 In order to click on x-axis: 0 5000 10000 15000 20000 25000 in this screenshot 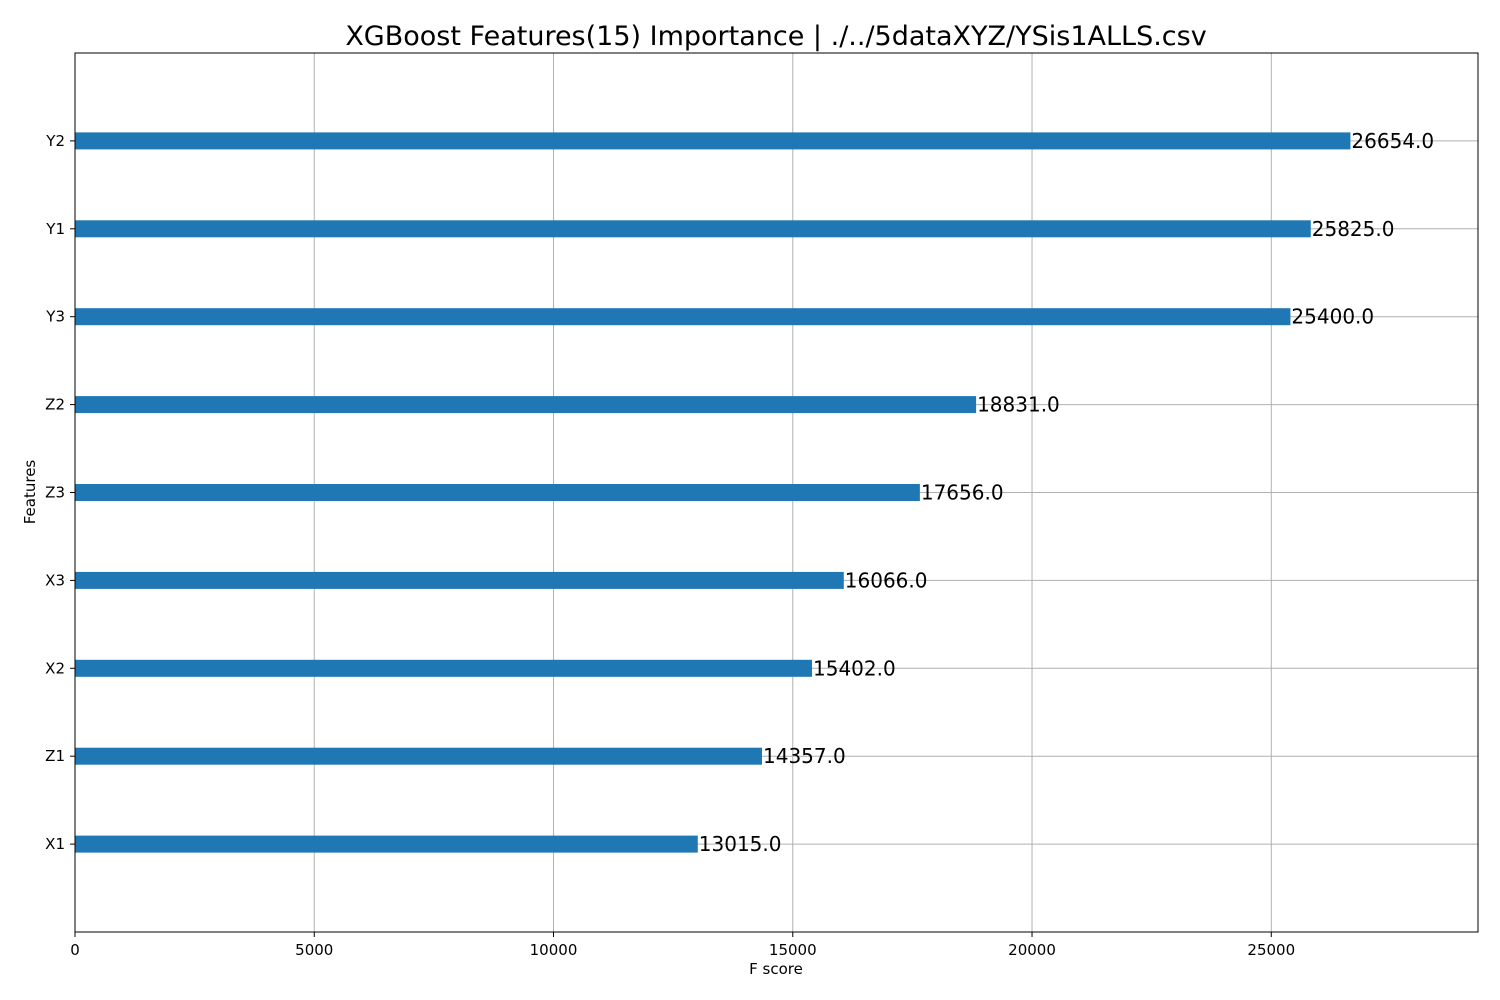, I will do `click(682, 945)`.